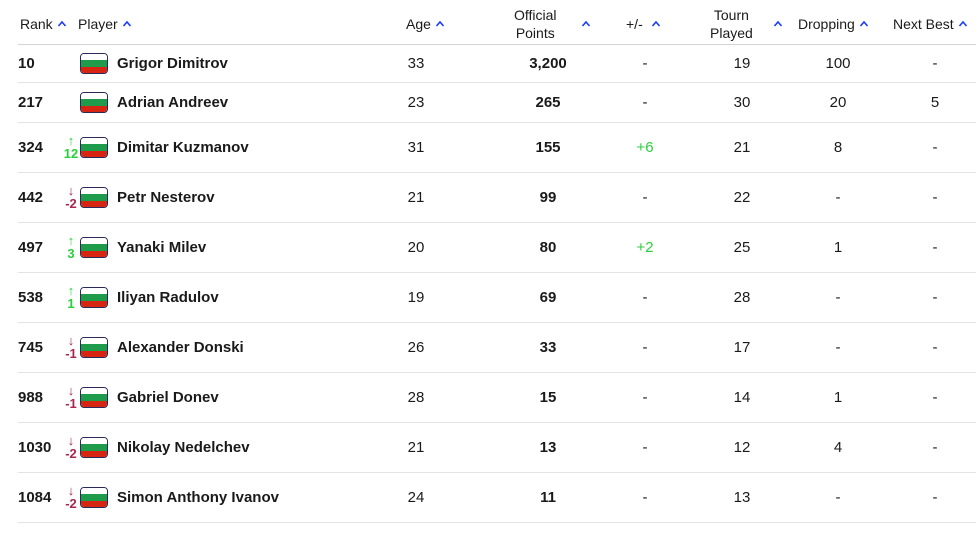  Describe the element at coordinates (645, 147) in the screenshot. I see `plusminus-cell: +6` at that location.